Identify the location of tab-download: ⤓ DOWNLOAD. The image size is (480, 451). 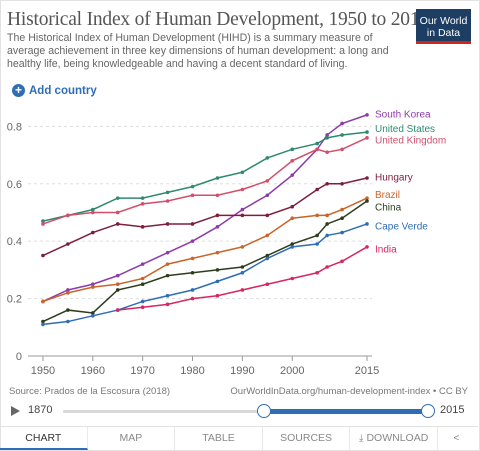
(394, 438).